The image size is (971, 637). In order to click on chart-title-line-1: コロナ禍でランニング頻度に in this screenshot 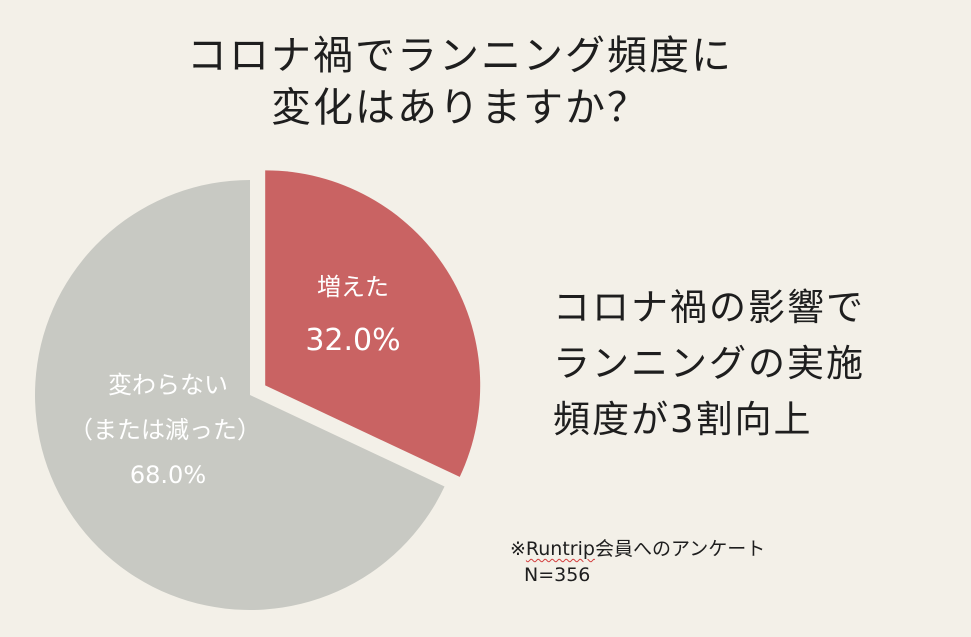, I will do `click(460, 56)`.